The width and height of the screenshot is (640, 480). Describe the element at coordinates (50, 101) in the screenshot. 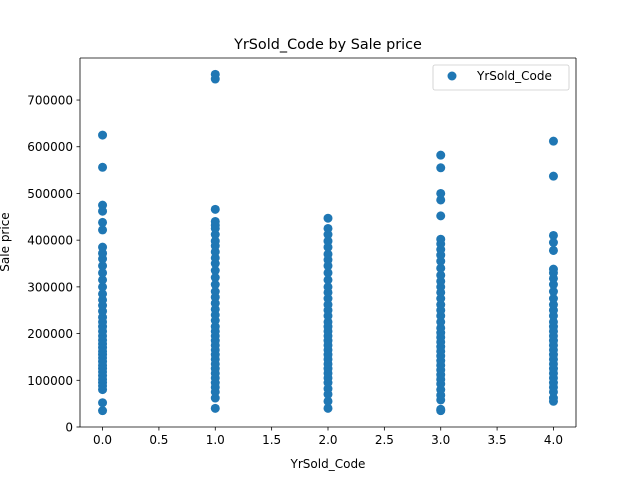

I see `y-tick-label: 700000` at that location.